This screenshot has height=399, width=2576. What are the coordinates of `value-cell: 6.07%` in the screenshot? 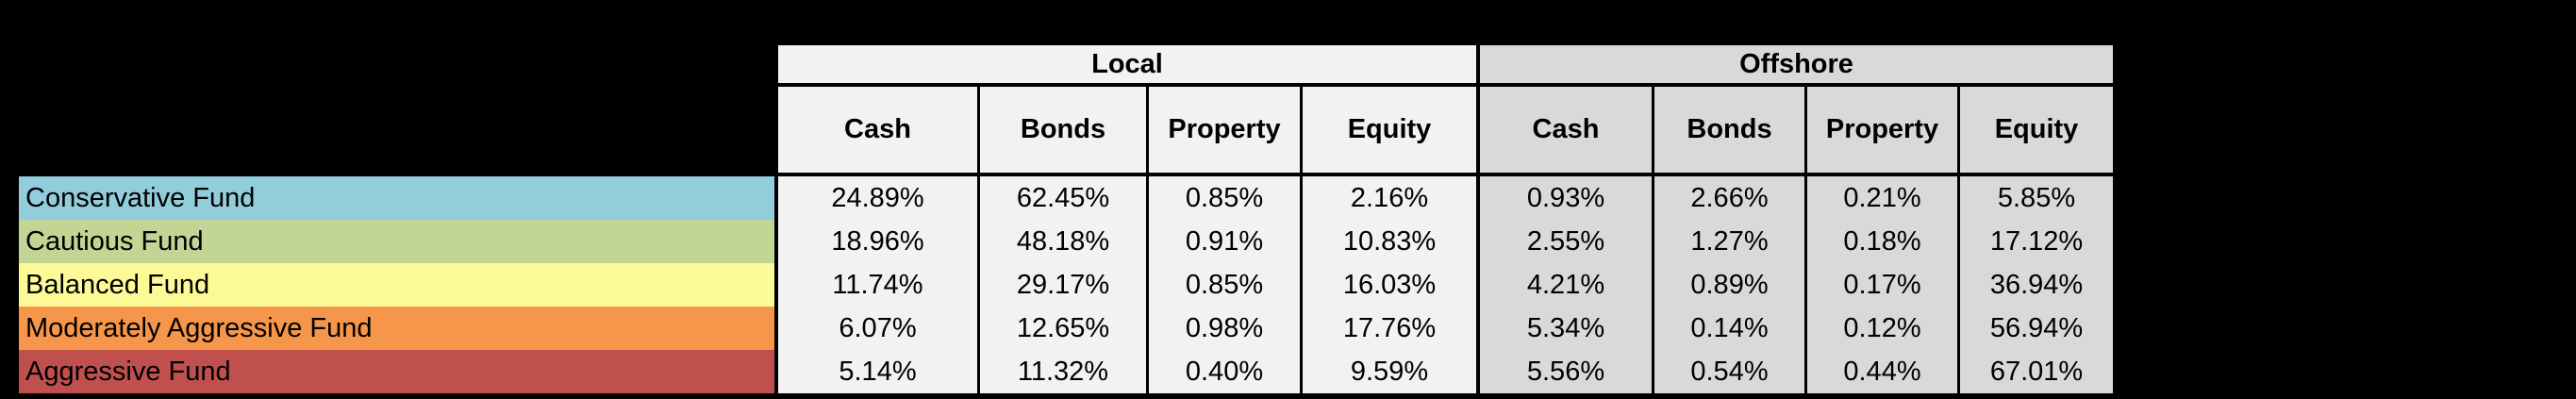 It's located at (879, 328).